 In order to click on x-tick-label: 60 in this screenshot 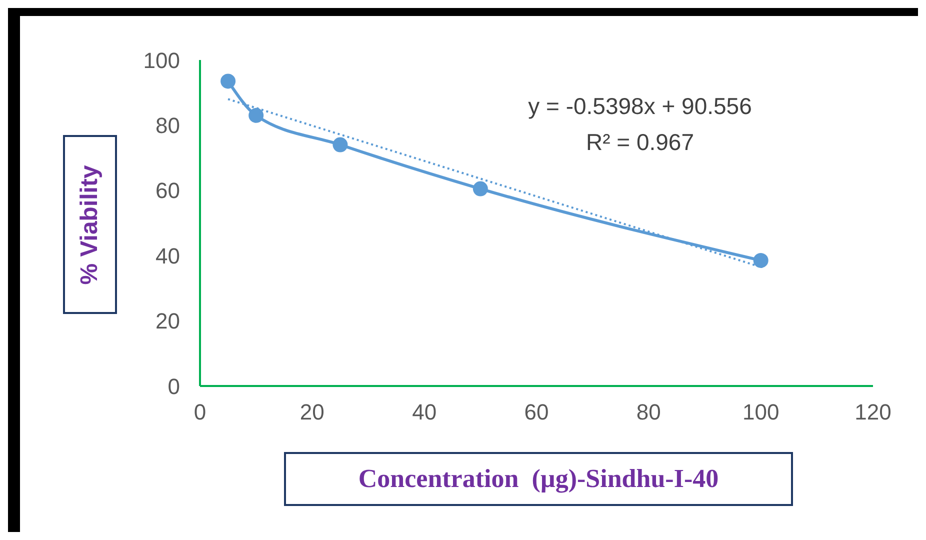, I will do `click(536, 412)`.